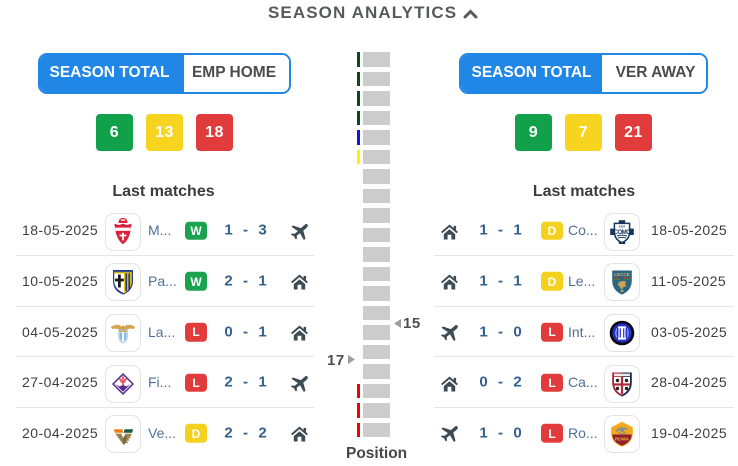 The height and width of the screenshot is (466, 738). What do you see at coordinates (622, 226) in the screenshot?
I see `svg-text: 1907` at bounding box center [622, 226].